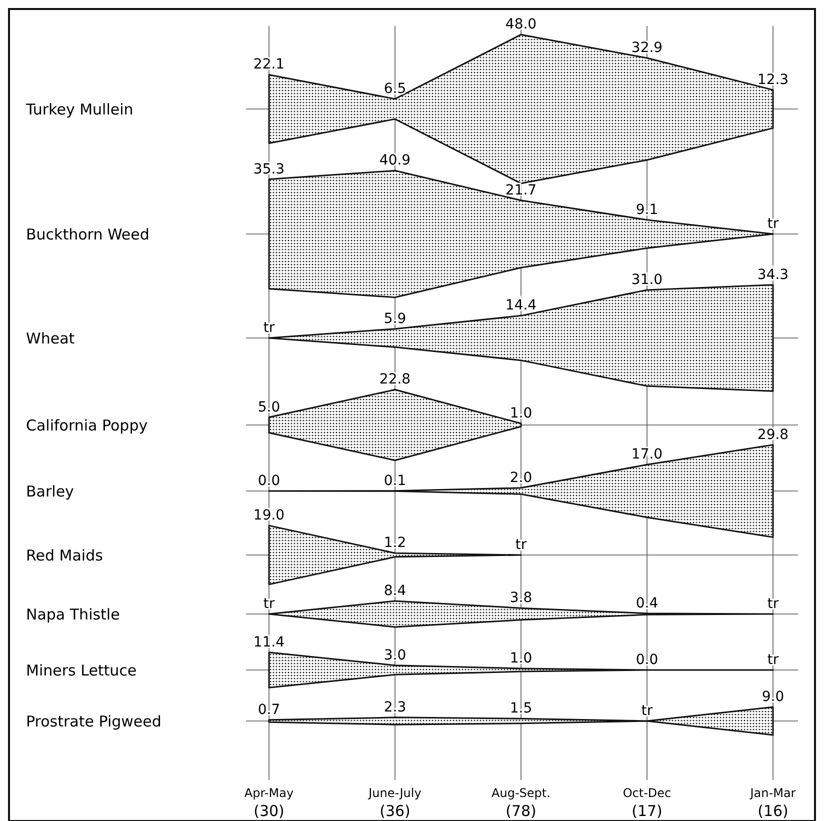 The image size is (824, 821). I want to click on data-label: 11.4, so click(269, 642).